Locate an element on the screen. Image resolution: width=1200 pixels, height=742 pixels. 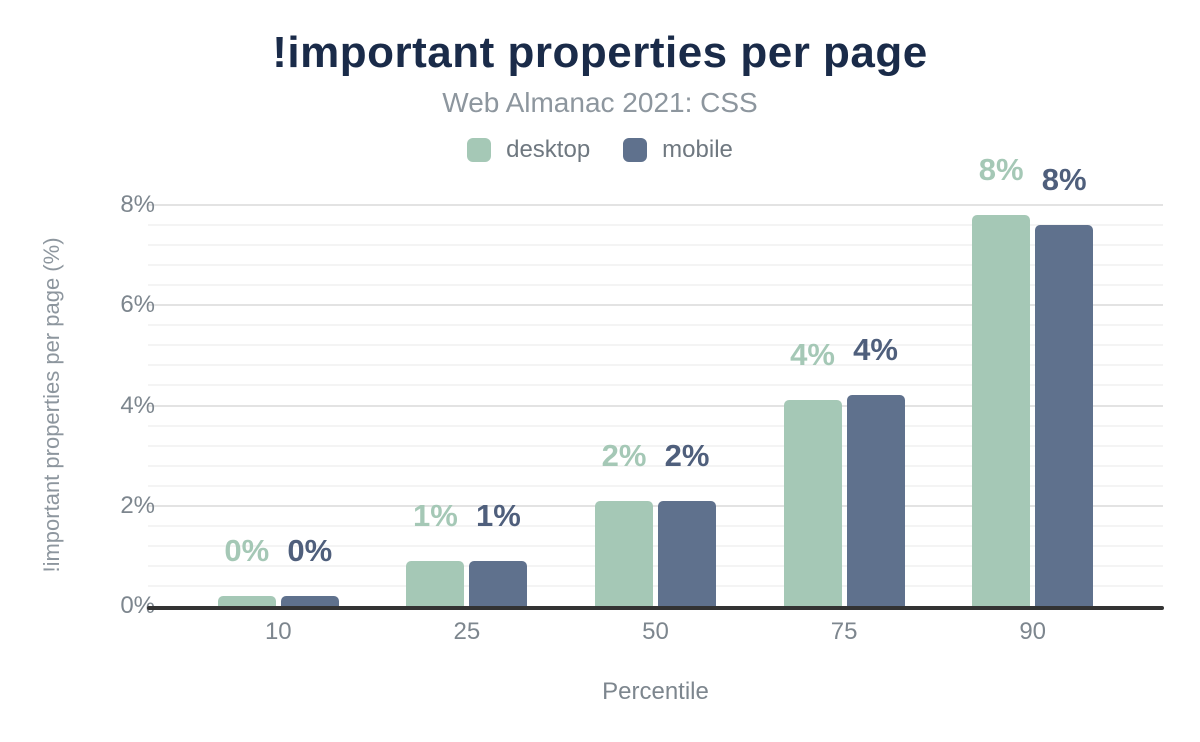
x-axis-line is located at coordinates (655, 608).